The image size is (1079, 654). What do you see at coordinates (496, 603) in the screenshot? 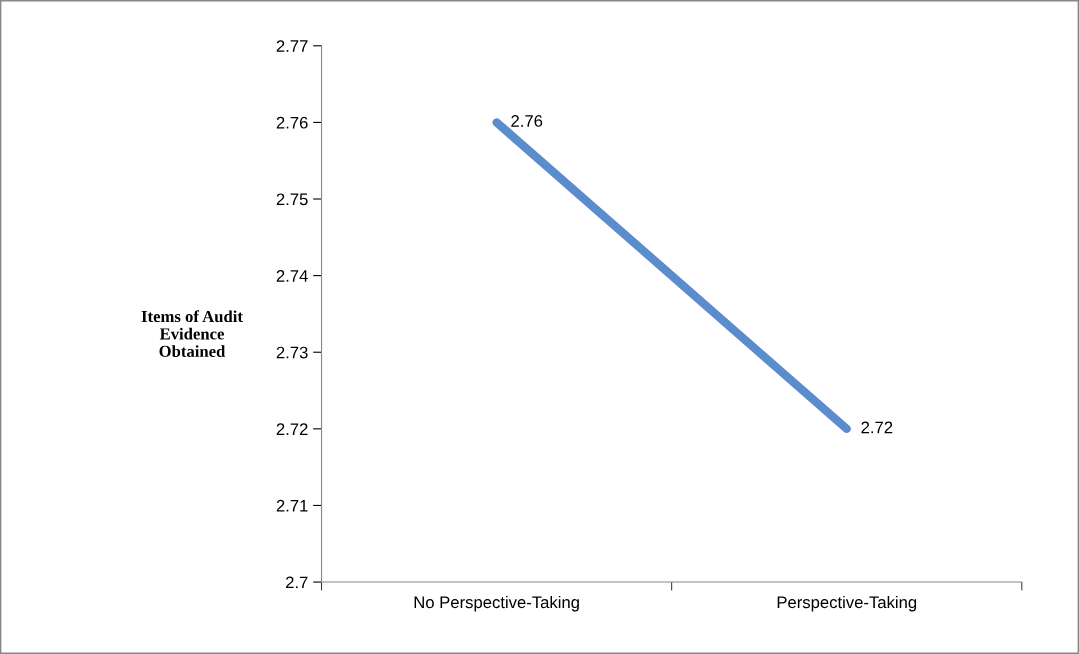
I see `x-tick-label: No Perspective-Taking` at bounding box center [496, 603].